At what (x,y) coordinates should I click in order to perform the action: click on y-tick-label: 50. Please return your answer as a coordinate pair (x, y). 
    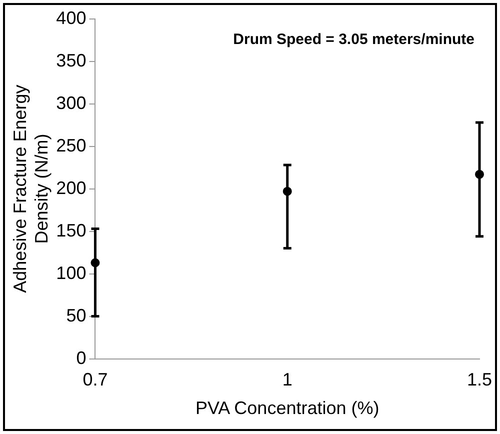
    Looking at the image, I should click on (76, 315).